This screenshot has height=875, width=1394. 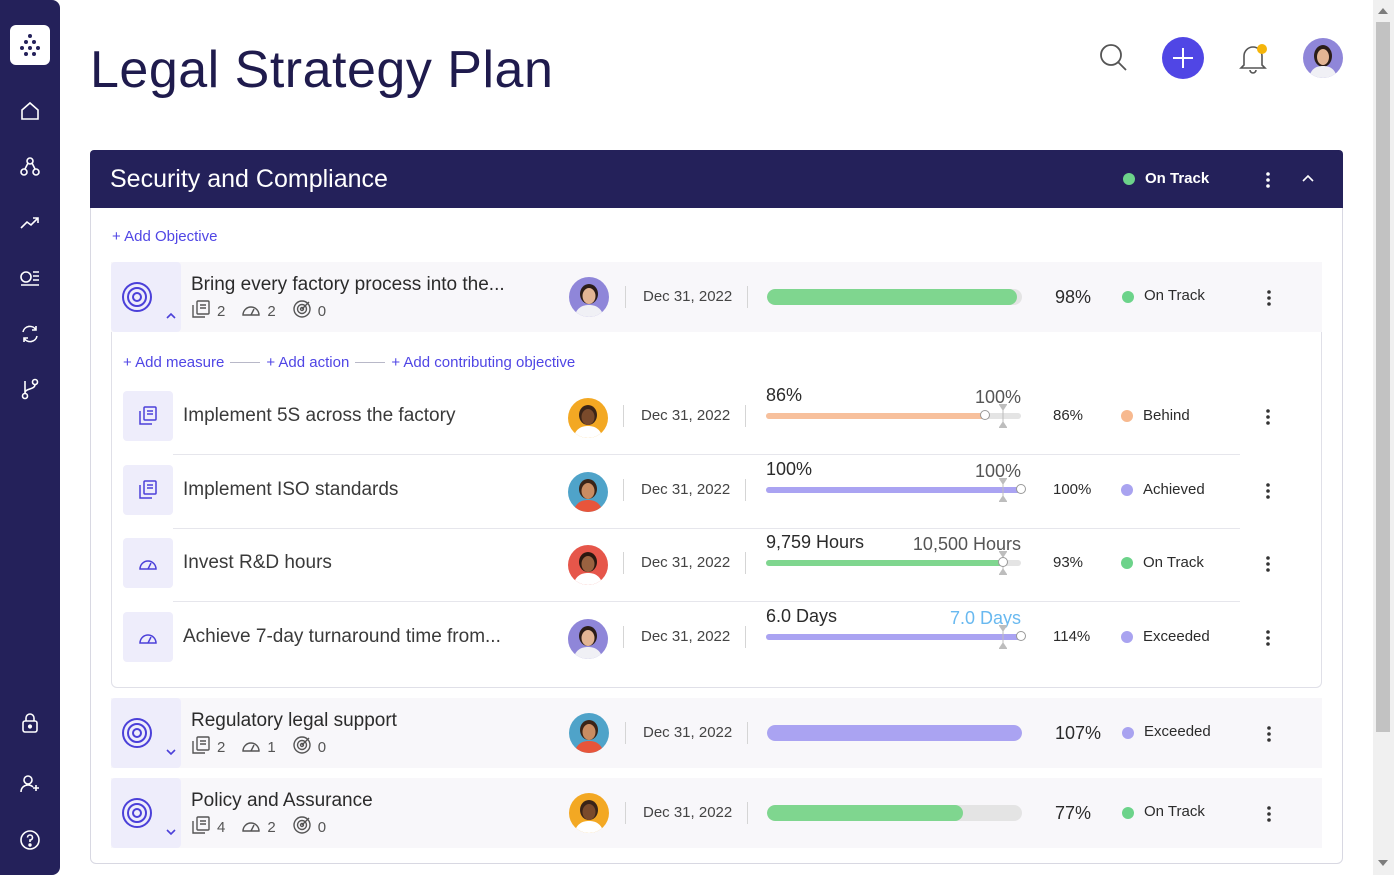 What do you see at coordinates (249, 179) in the screenshot?
I see `section-title: Security and Compliance` at bounding box center [249, 179].